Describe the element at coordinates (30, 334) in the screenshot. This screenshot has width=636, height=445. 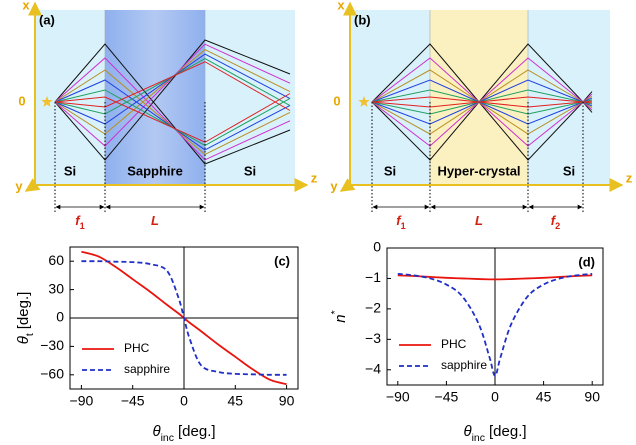
I see `label-part: t` at that location.